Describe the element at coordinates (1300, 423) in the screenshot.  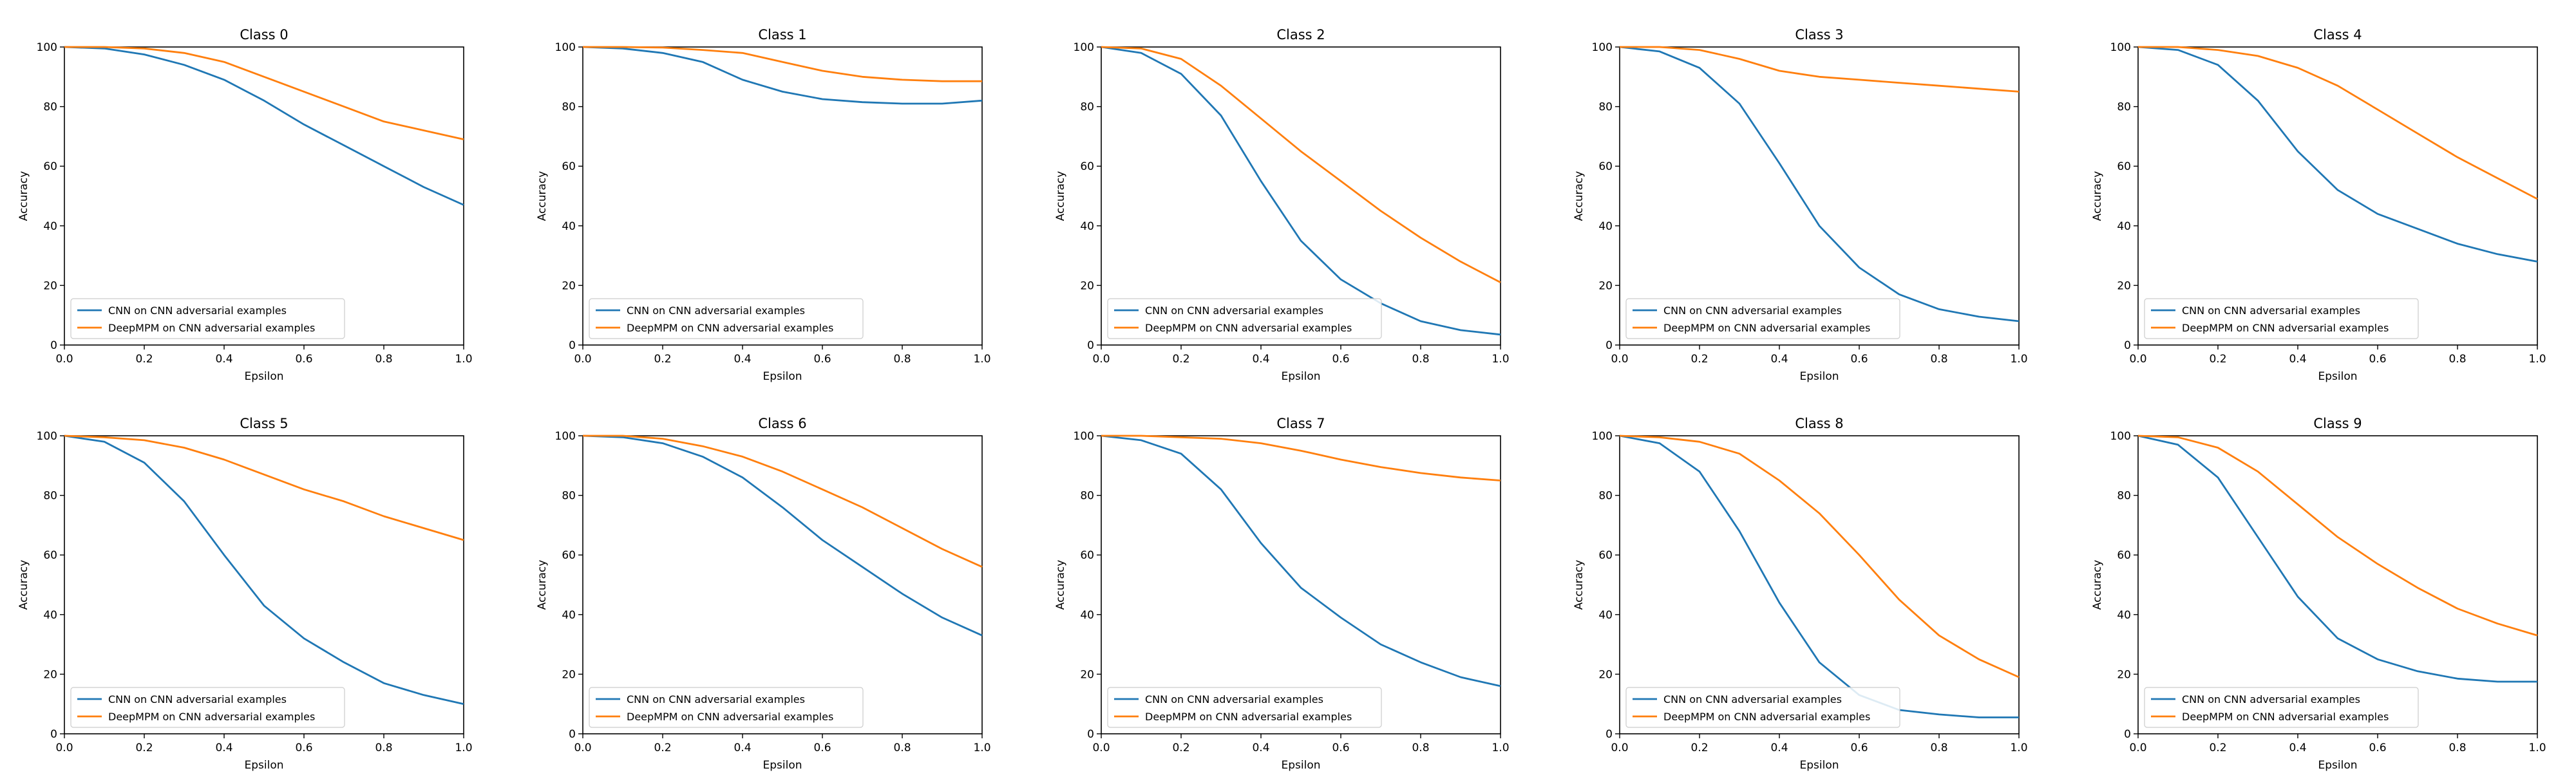
I see `subplot-title: Class 7` at that location.